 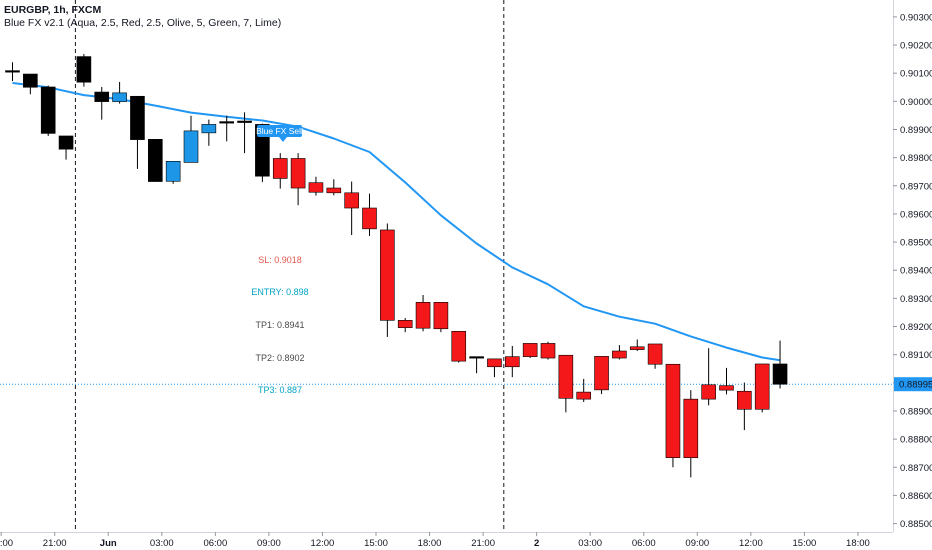 What do you see at coordinates (279, 325) in the screenshot?
I see `trade-level-label: TP1: 0.8941` at bounding box center [279, 325].